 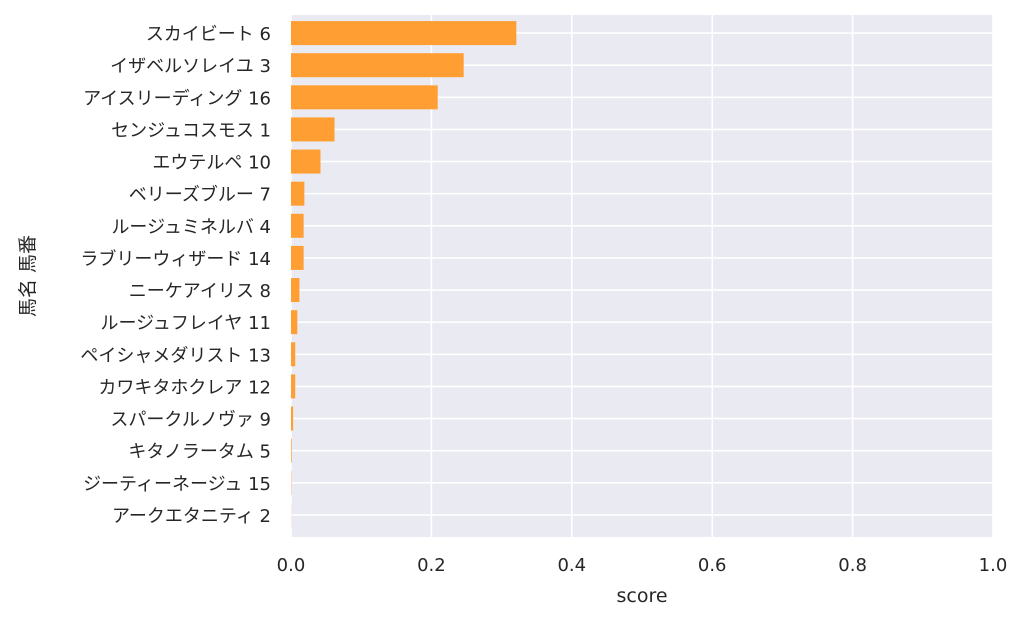 I want to click on y-tick-label: ジーティーネージュ 15, so click(x=177, y=484).